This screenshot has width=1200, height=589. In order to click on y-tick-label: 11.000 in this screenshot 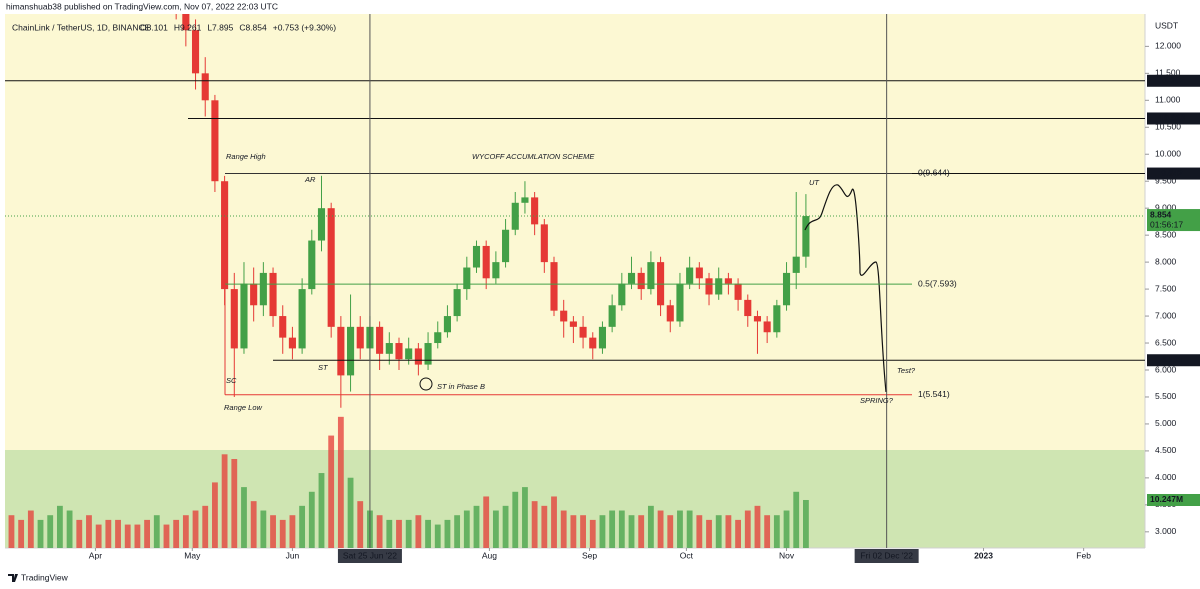, I will do `click(1168, 100)`.